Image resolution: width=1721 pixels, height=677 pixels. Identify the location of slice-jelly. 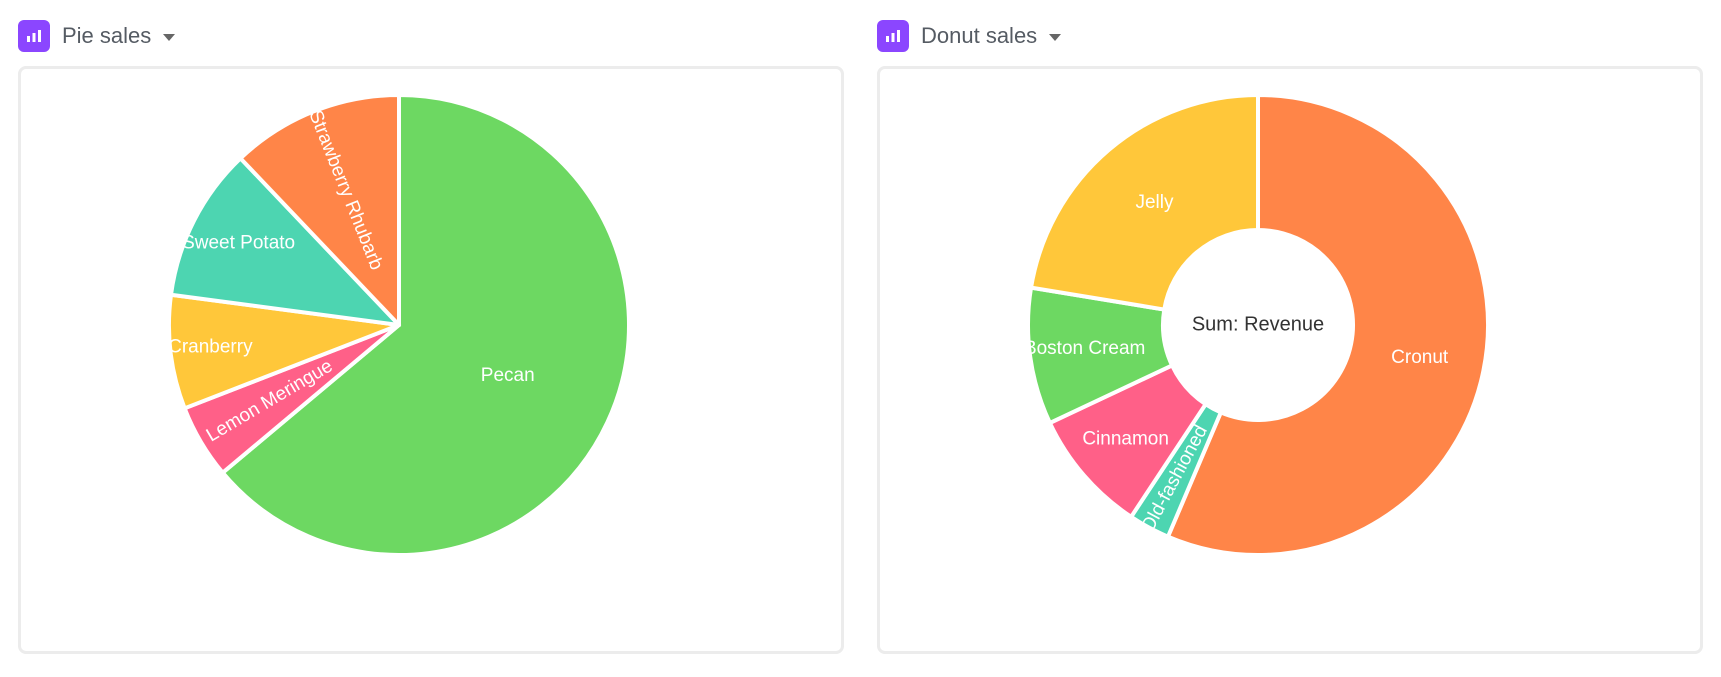
(1144, 202).